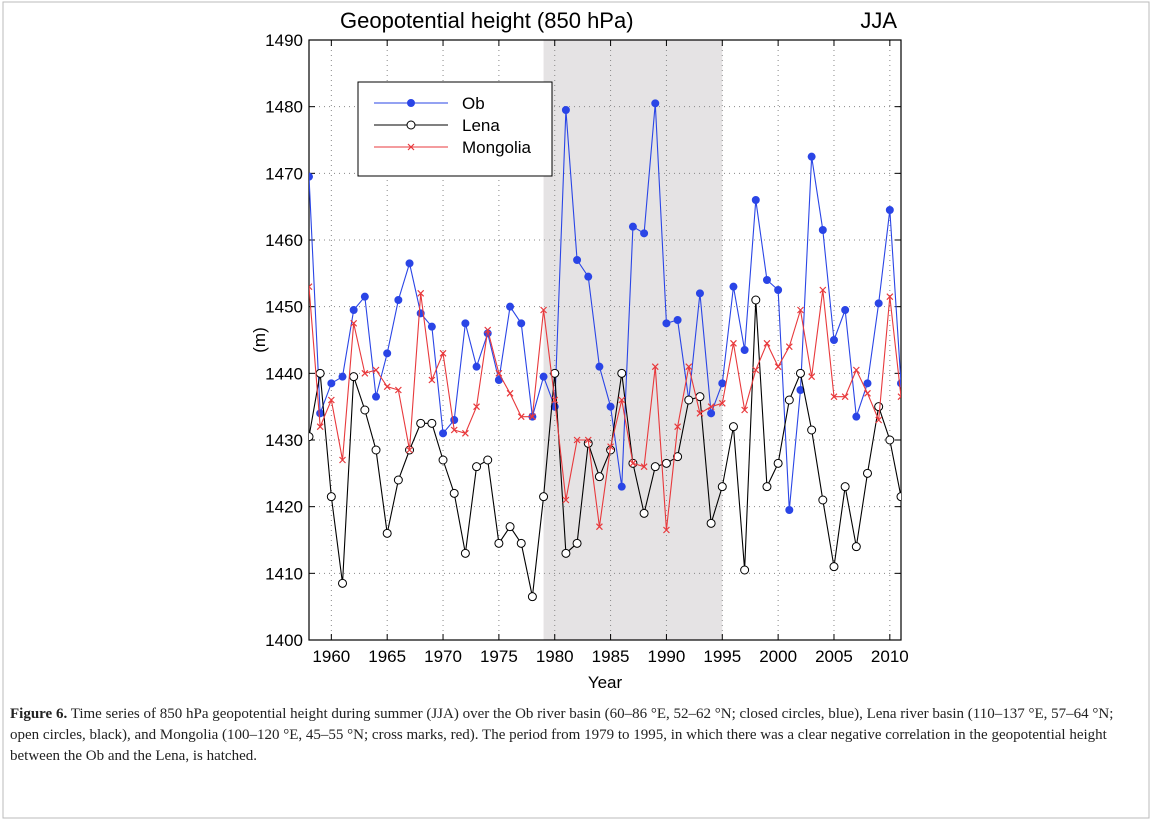 The height and width of the screenshot is (827, 1153). Describe the element at coordinates (411, 125) in the screenshot. I see `legend-marker` at that location.